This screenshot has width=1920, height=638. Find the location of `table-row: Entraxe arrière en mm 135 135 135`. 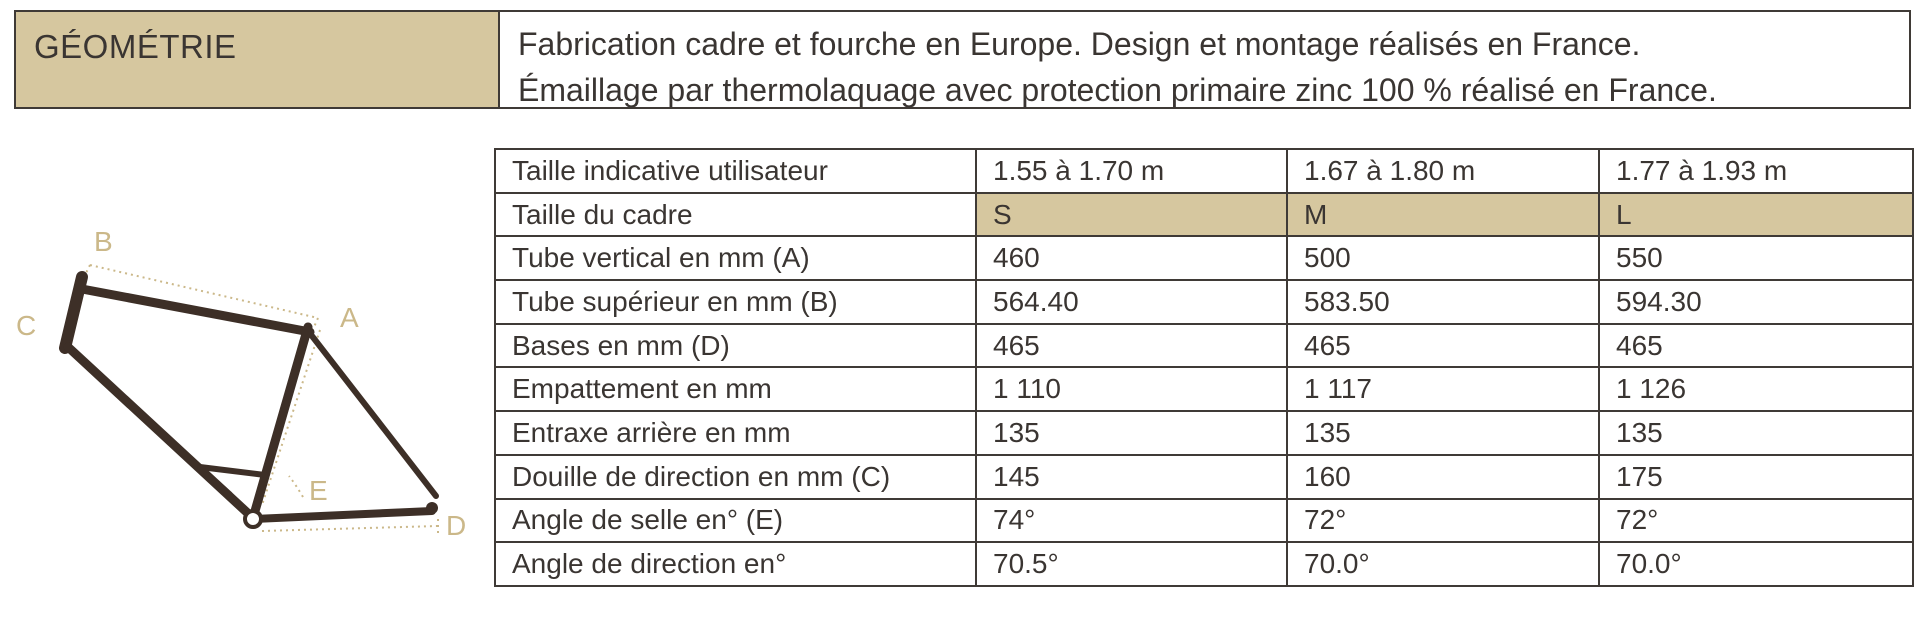

table-row: Entraxe arrière en mm 135 135 135 is located at coordinates (1204, 433).